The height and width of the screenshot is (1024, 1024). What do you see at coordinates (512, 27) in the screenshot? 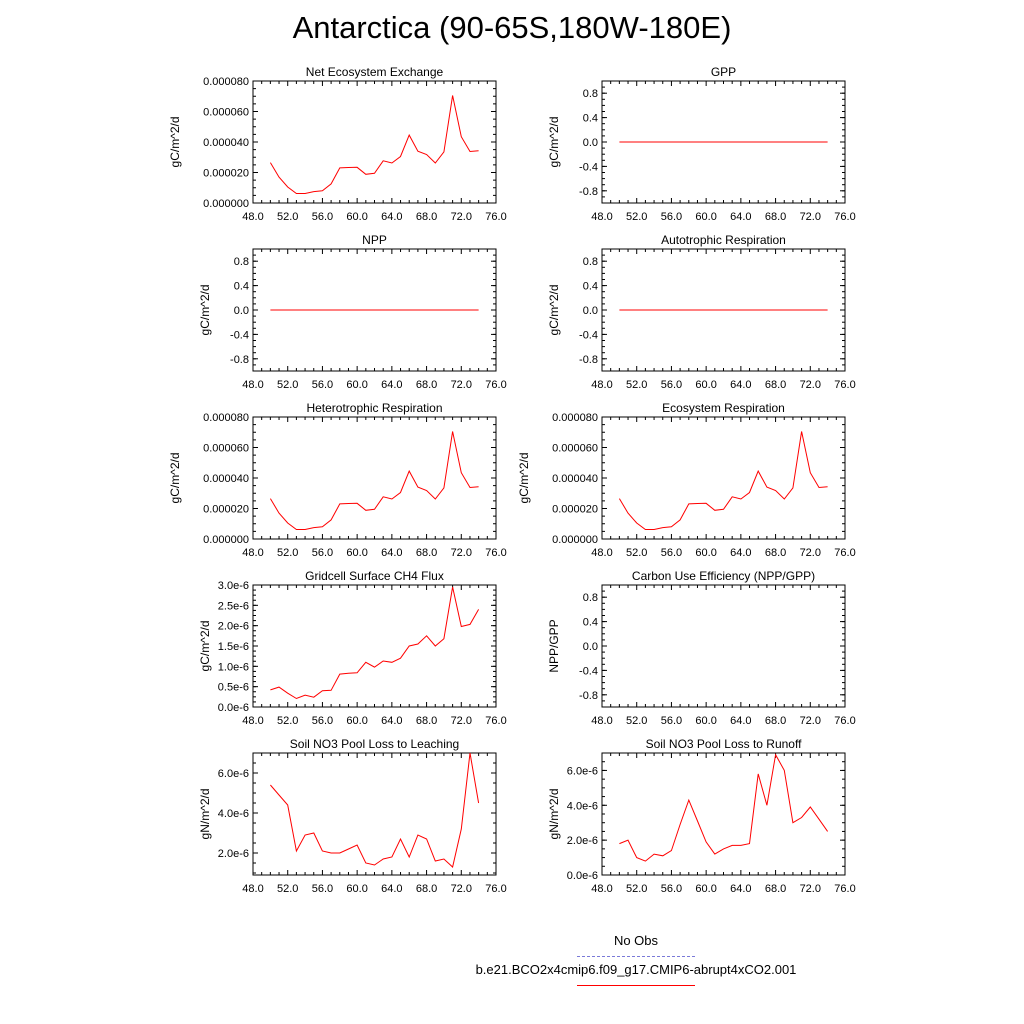
I see `main-title: Antarctica (90-65S,180W-180E)` at bounding box center [512, 27].